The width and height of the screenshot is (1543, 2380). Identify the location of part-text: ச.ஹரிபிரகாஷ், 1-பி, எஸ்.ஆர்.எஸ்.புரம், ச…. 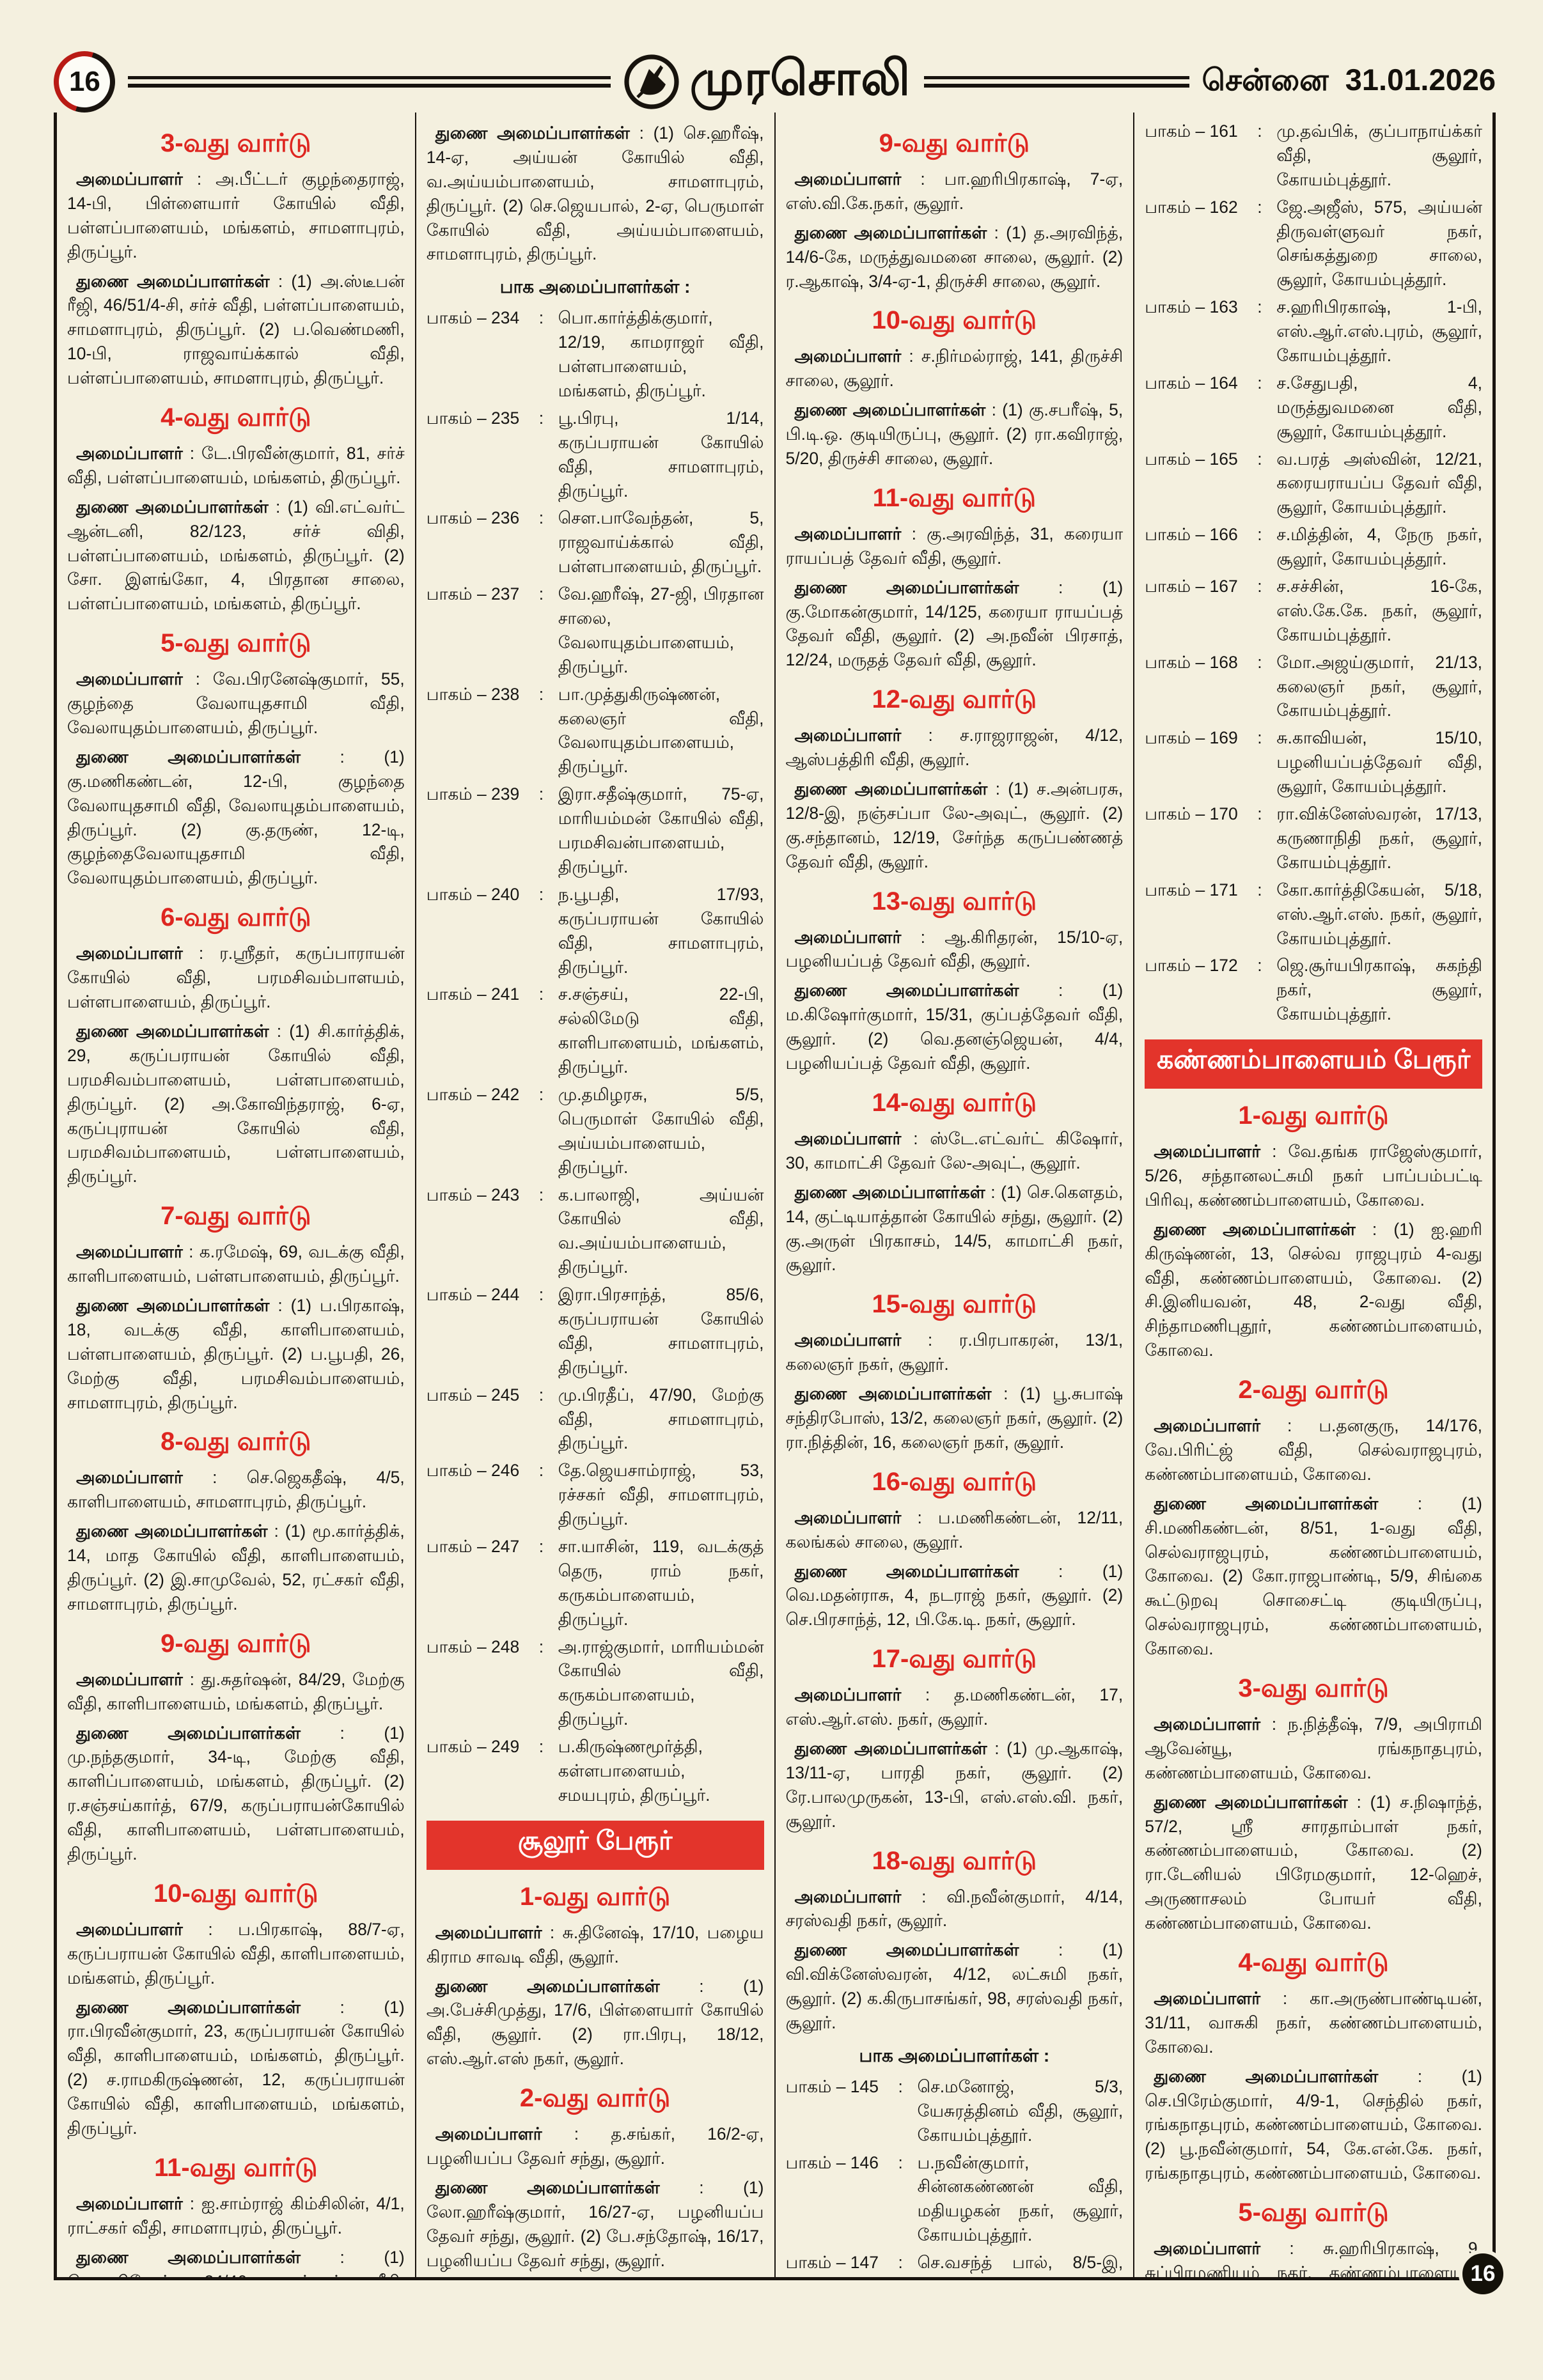
(1379, 331).